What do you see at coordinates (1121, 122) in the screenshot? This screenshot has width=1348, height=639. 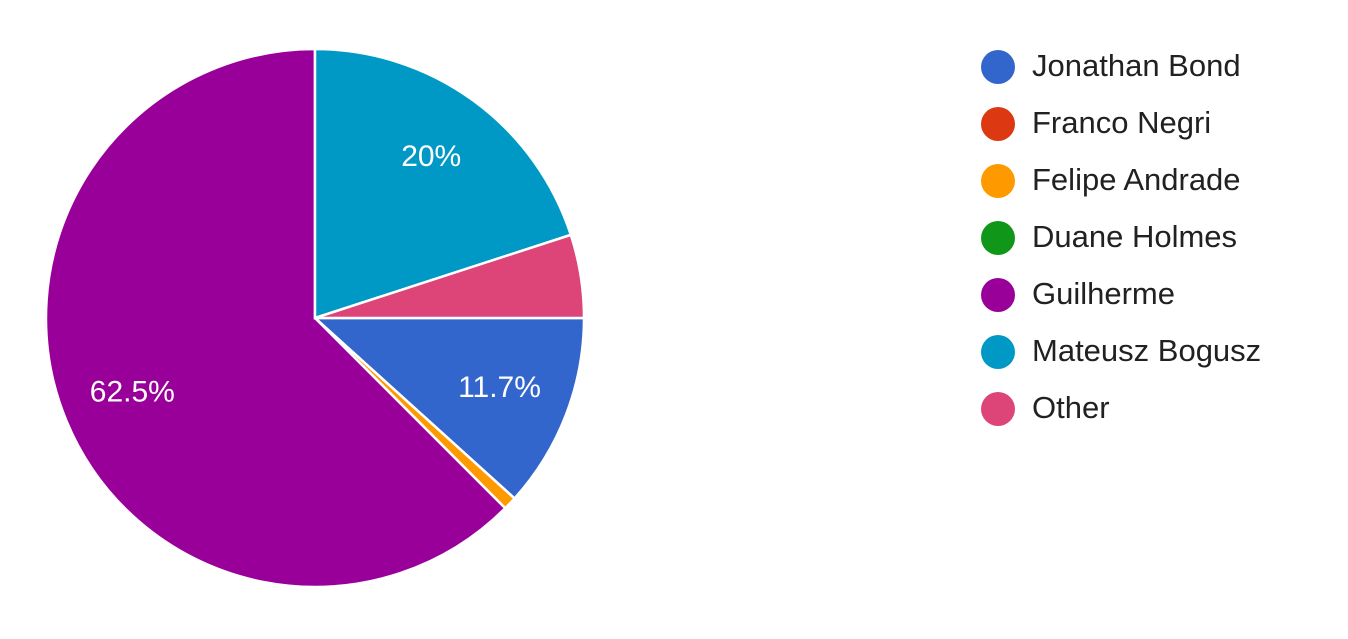 I see `legend-label: Franco Negri` at bounding box center [1121, 122].